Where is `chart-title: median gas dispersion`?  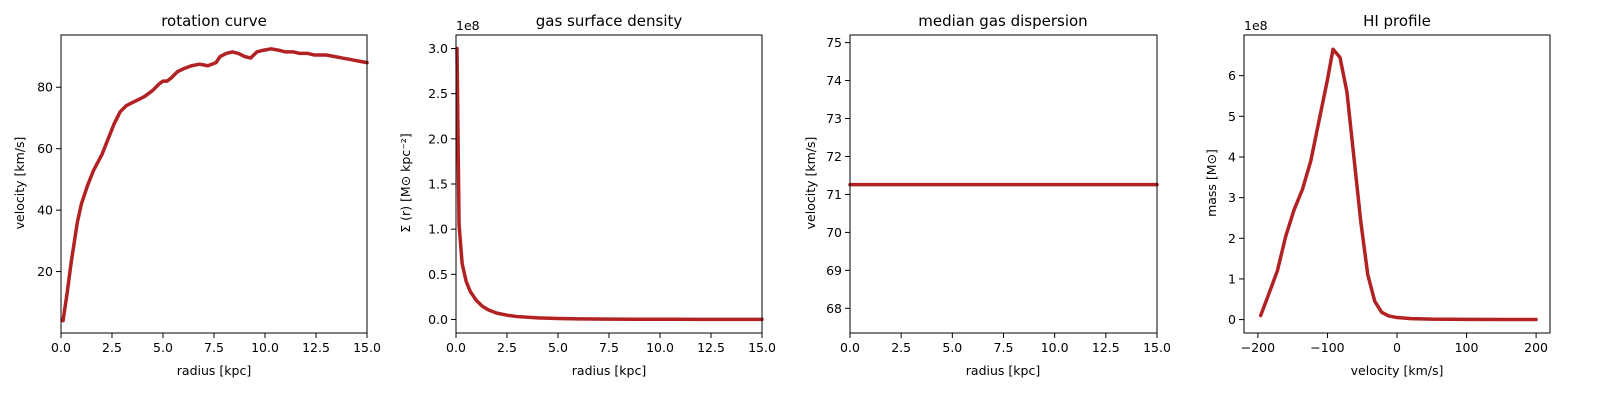 chart-title: median gas dispersion is located at coordinates (1002, 21).